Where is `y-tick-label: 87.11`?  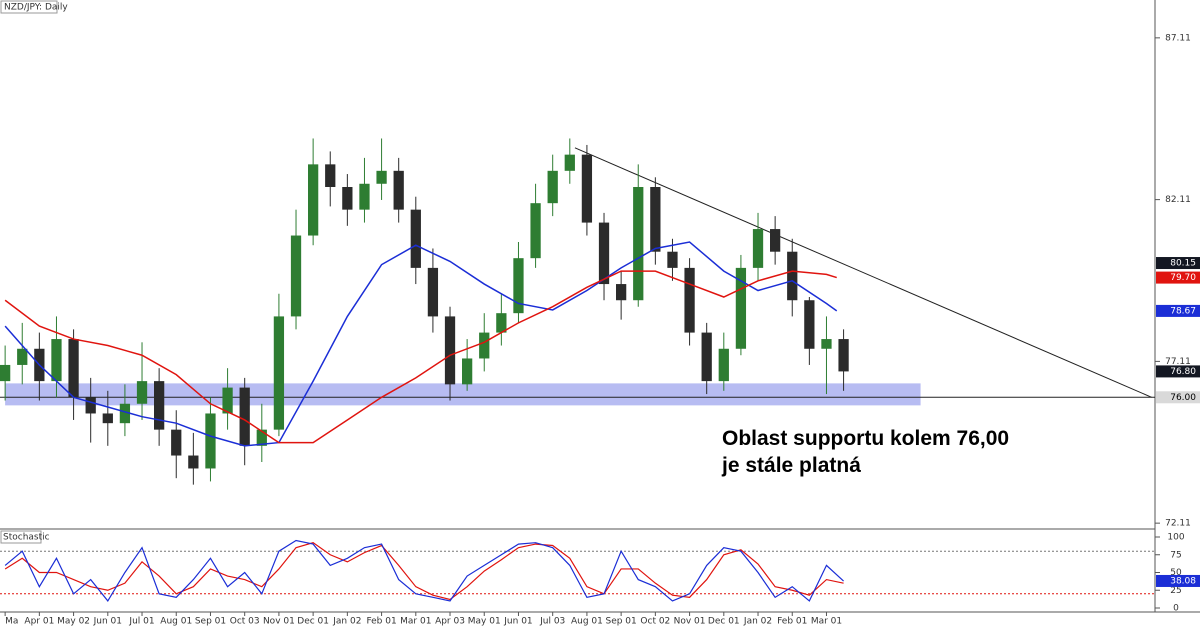 y-tick-label: 87.11 is located at coordinates (1178, 38).